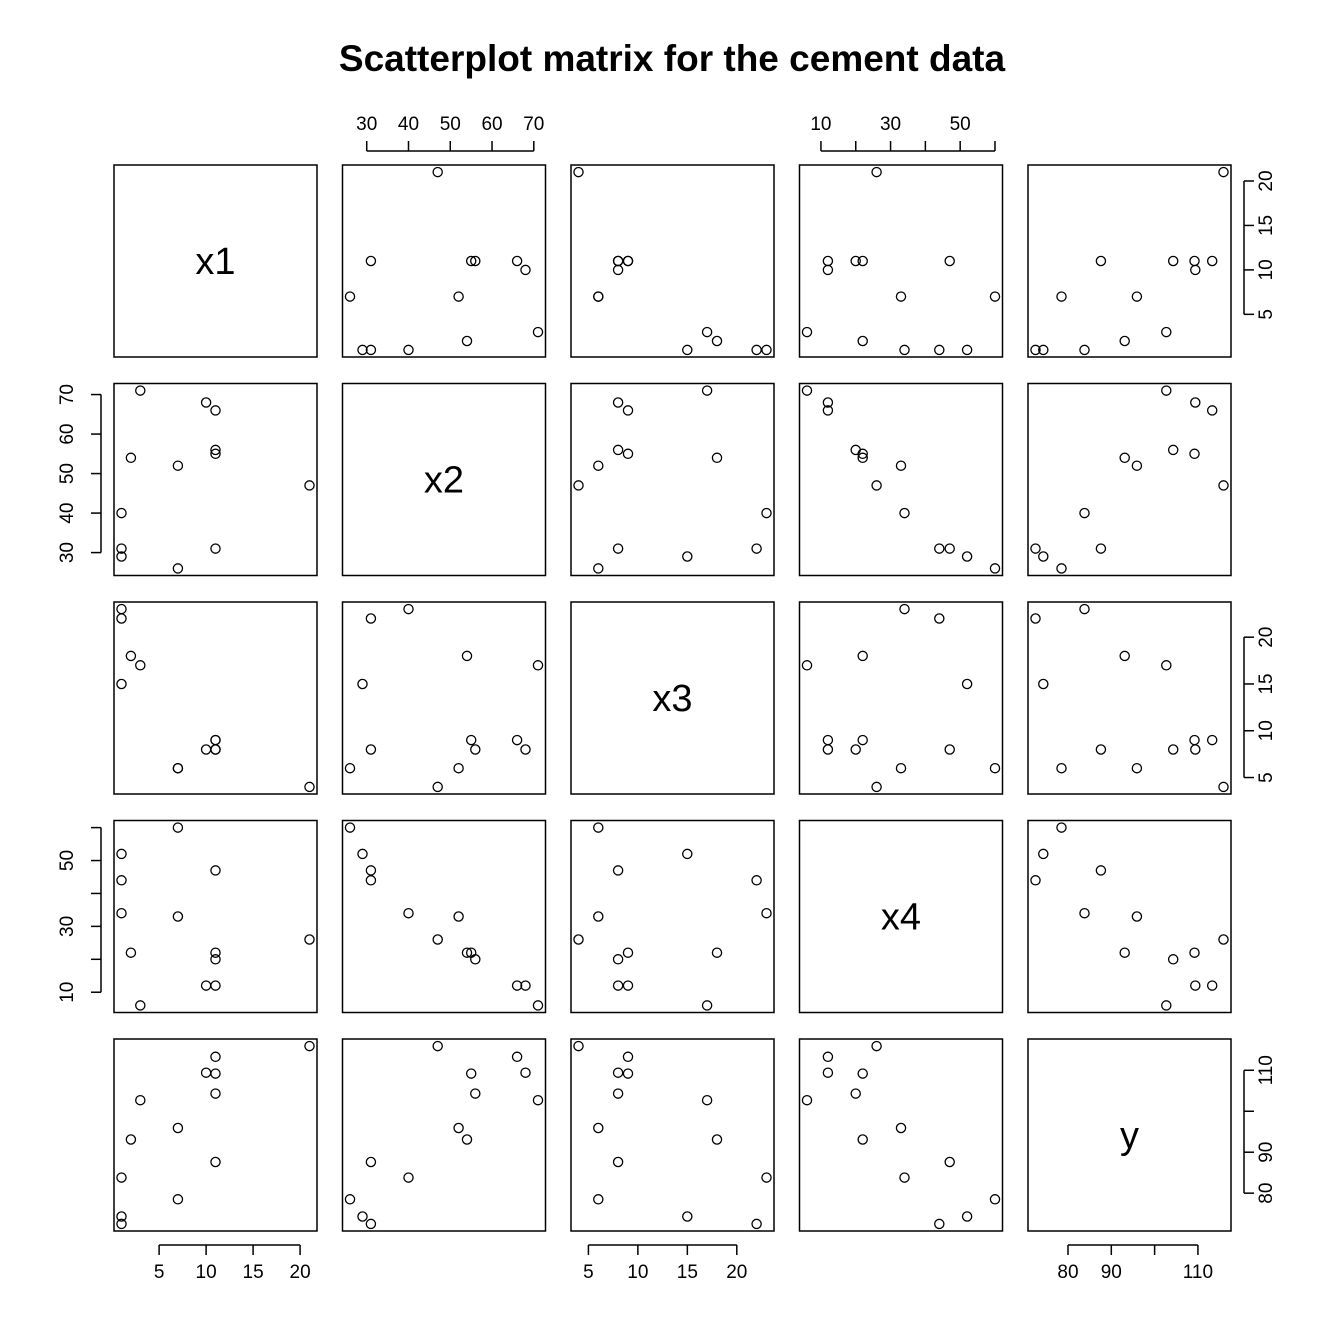  I want to click on panel-frame-y-x2, so click(444, 1135).